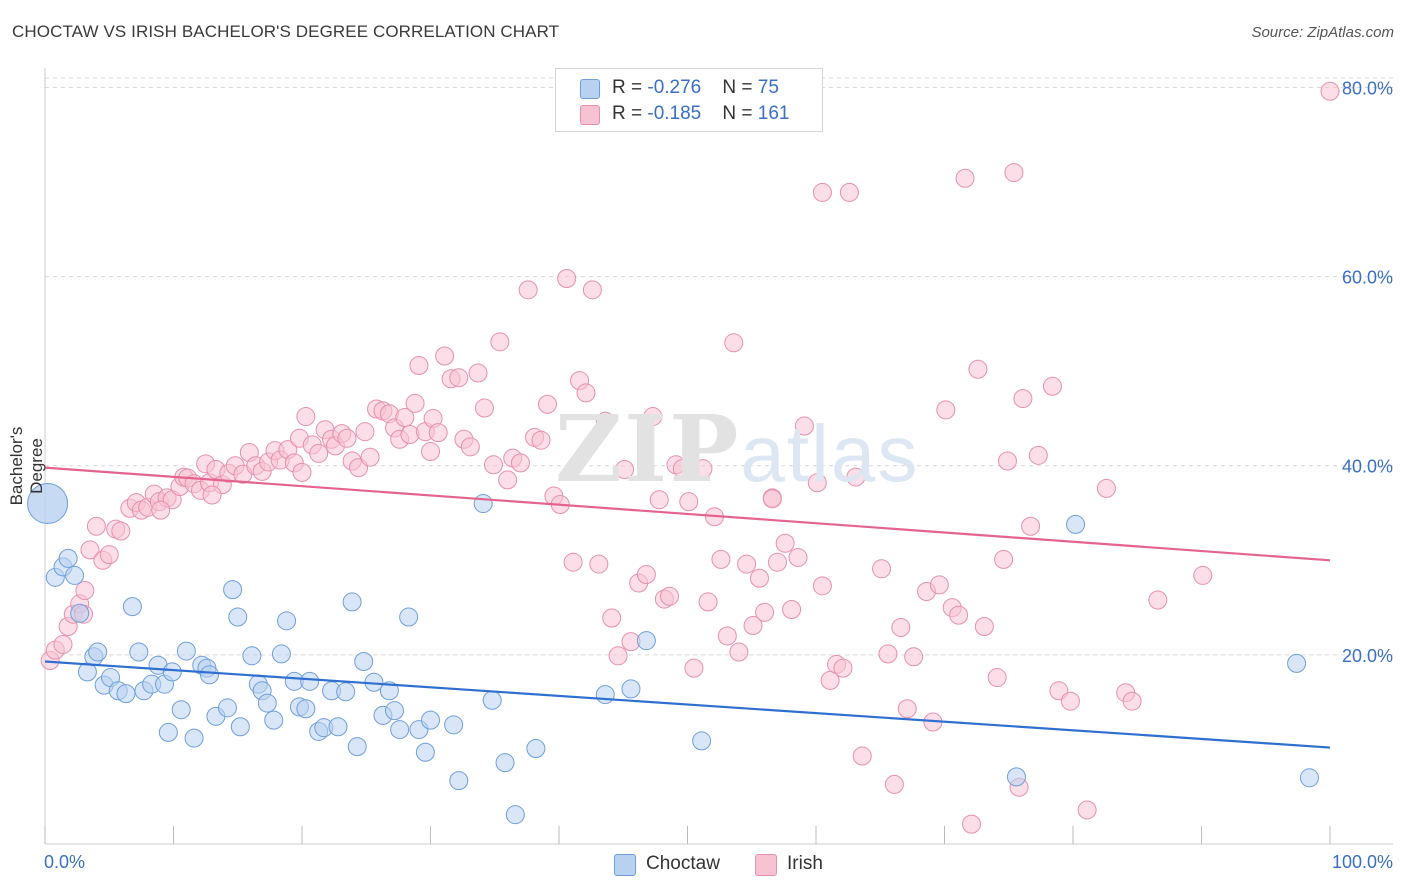 Image resolution: width=1406 pixels, height=892 pixels. I want to click on n-value: 75, so click(768, 87).